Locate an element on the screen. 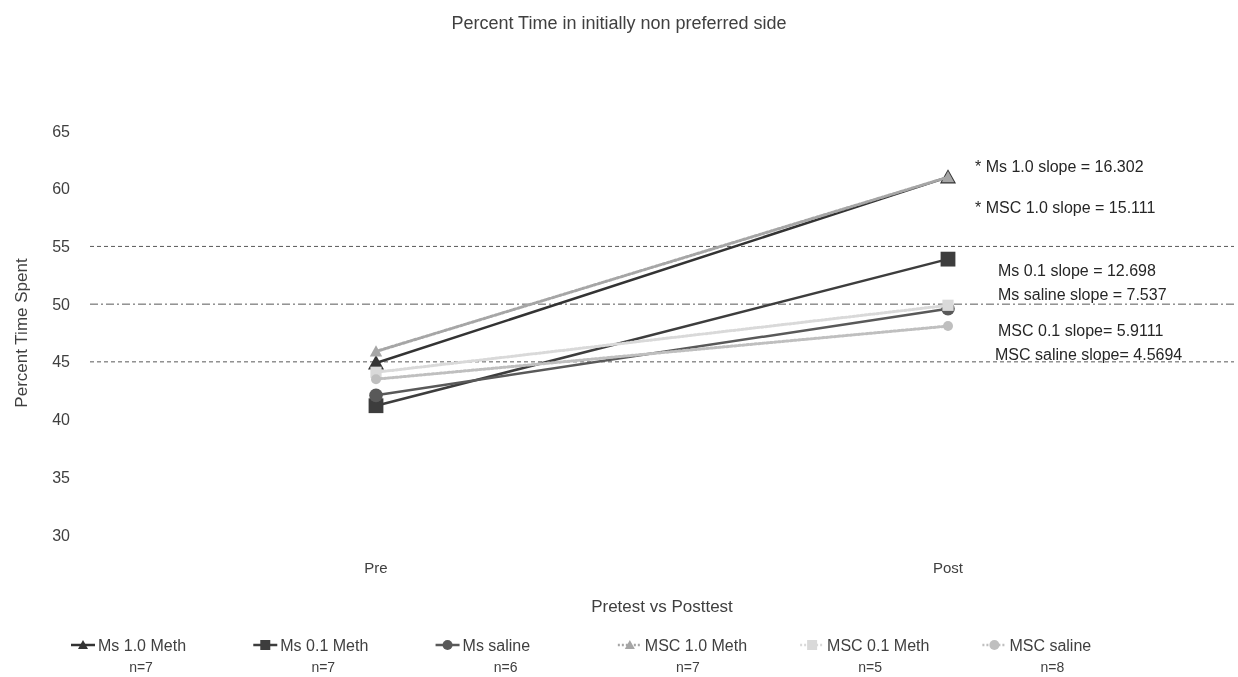 This screenshot has width=1238, height=677. y-axis-title: Percent Time Spent is located at coordinates (21, 333).